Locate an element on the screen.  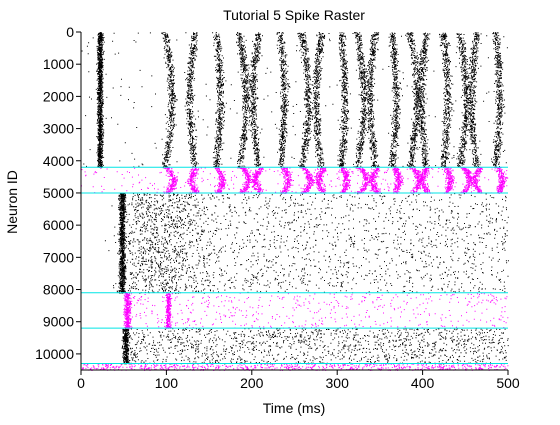
x-tick-label: 400 is located at coordinates (423, 383).